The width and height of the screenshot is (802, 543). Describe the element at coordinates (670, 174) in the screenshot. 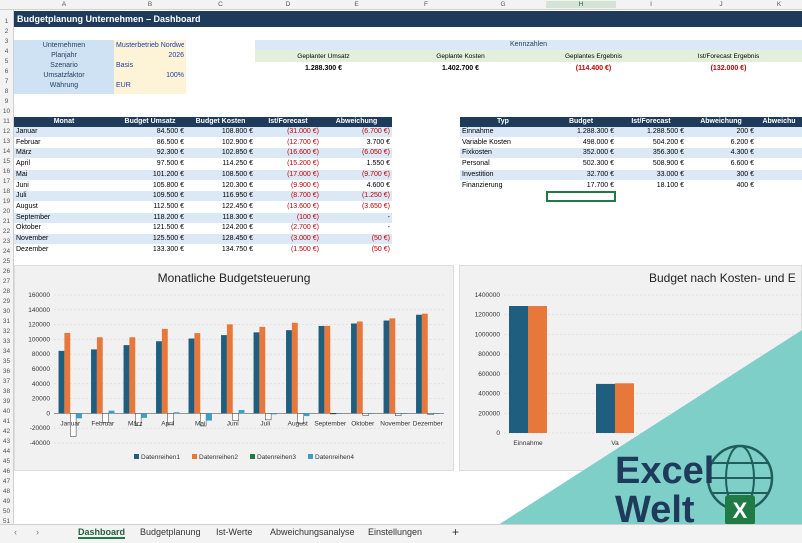

I see `table-cell: 33.000 €` at that location.